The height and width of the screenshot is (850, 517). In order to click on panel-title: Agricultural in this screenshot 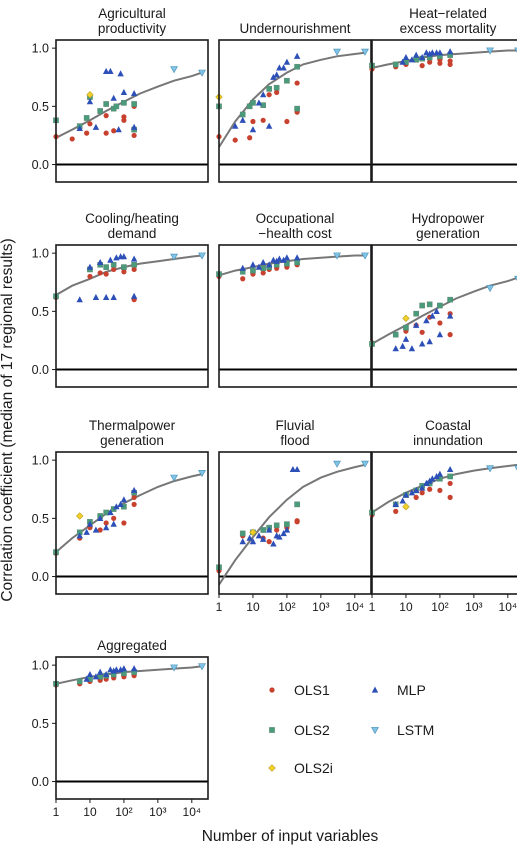, I will do `click(132, 13)`.